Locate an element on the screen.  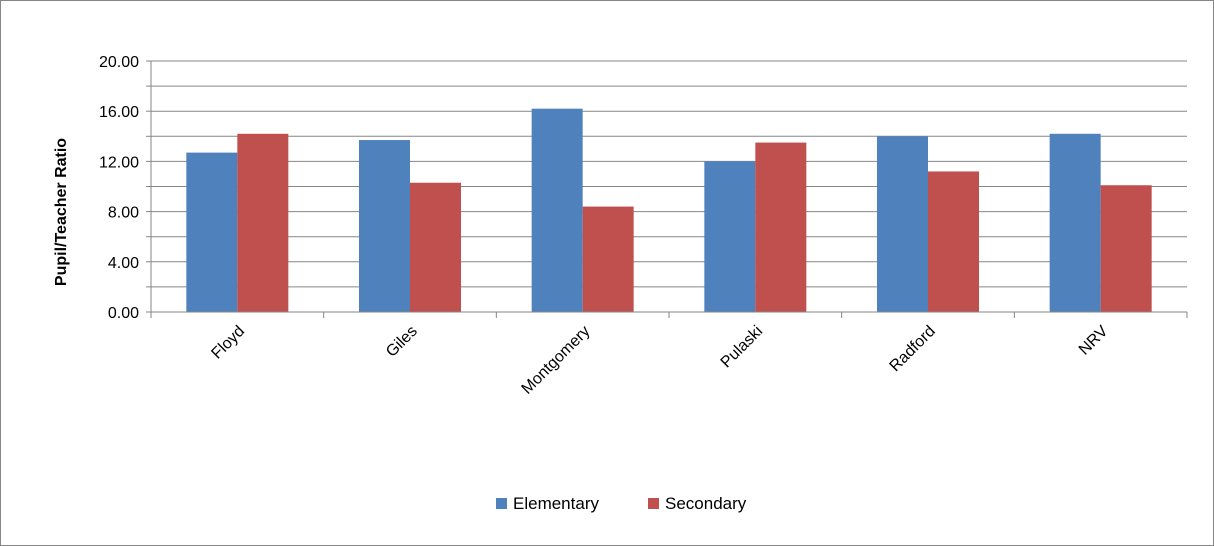
legend: Elementary Secondary is located at coordinates (621, 503).